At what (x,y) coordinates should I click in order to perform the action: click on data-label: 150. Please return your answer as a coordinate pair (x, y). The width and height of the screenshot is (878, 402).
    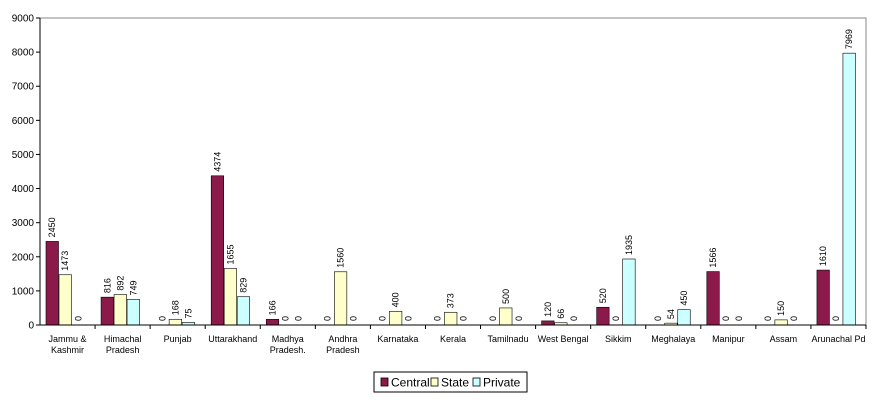
    Looking at the image, I should click on (781, 308).